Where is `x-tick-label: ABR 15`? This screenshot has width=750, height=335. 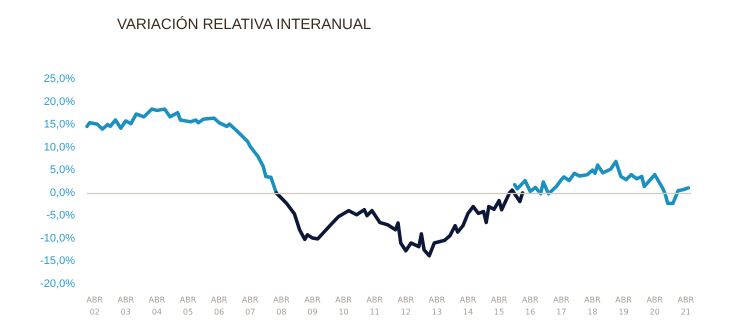 x-tick-label: ABR 15 is located at coordinates (499, 306).